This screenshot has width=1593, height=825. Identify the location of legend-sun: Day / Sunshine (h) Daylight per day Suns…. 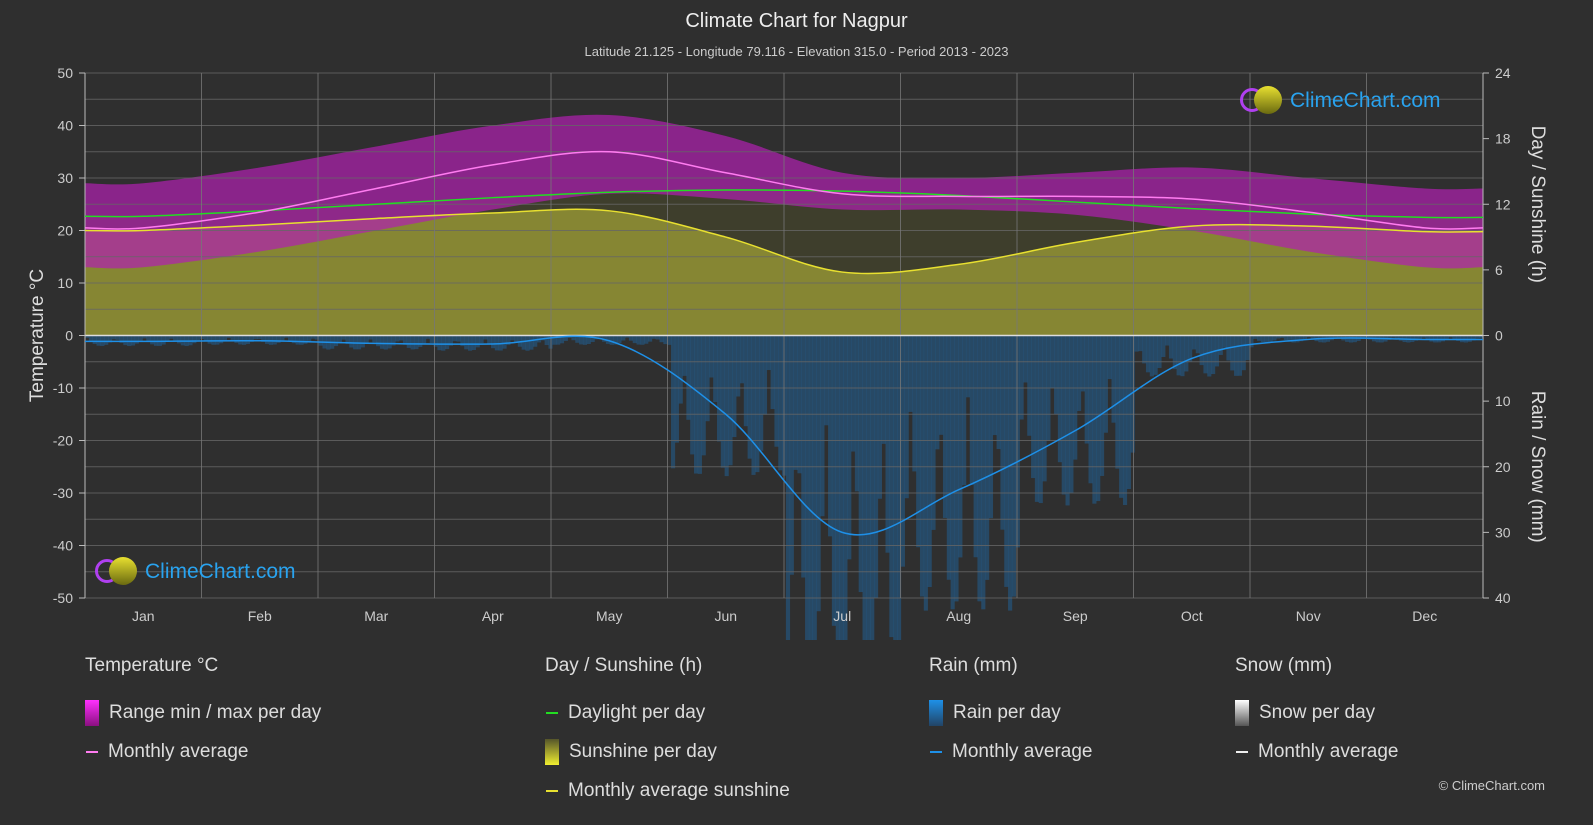
(667, 732).